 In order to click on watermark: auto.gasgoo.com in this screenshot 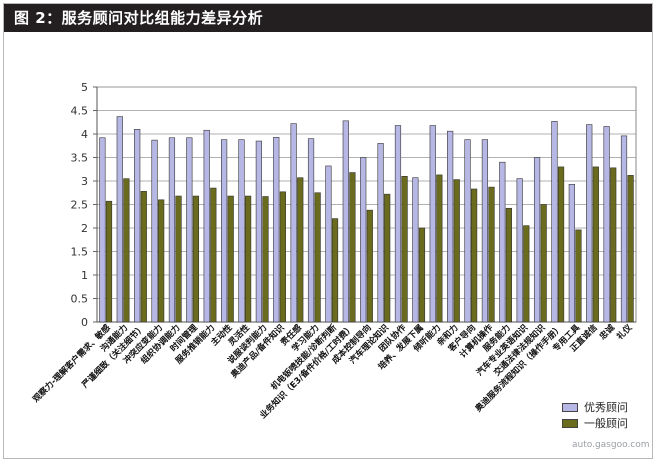, I will do `click(611, 445)`.